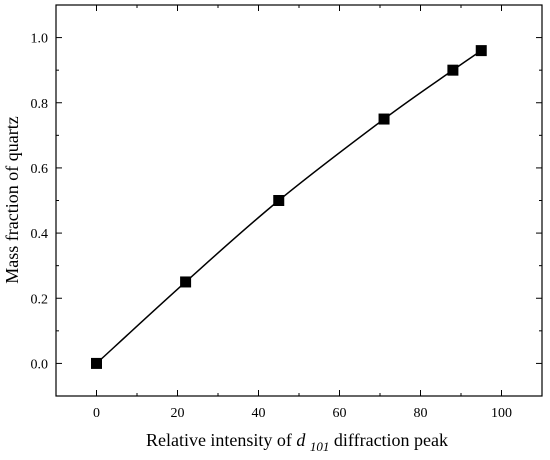  What do you see at coordinates (421, 413) in the screenshot?
I see `x-tick-label: 80` at bounding box center [421, 413].